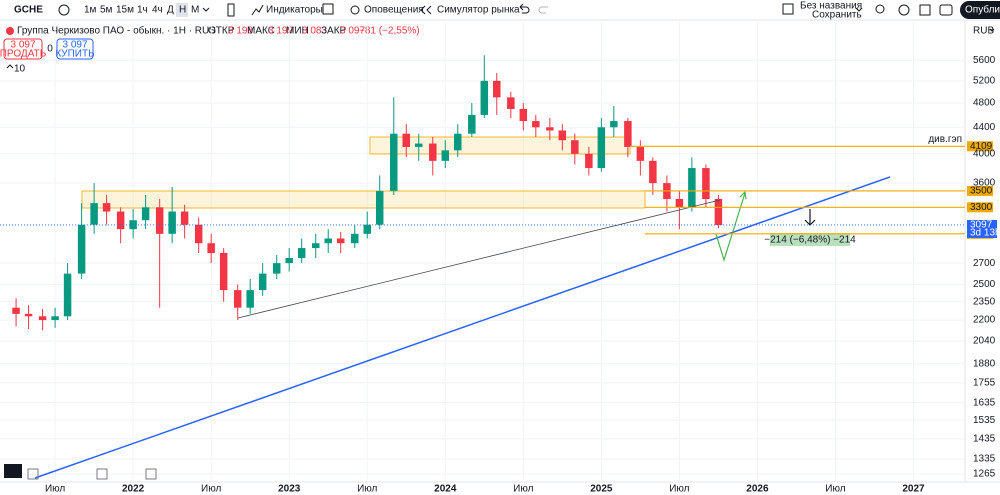 The image size is (1000, 495). Describe the element at coordinates (984, 103) in the screenshot. I see `y-tick-label: 4800` at that location.